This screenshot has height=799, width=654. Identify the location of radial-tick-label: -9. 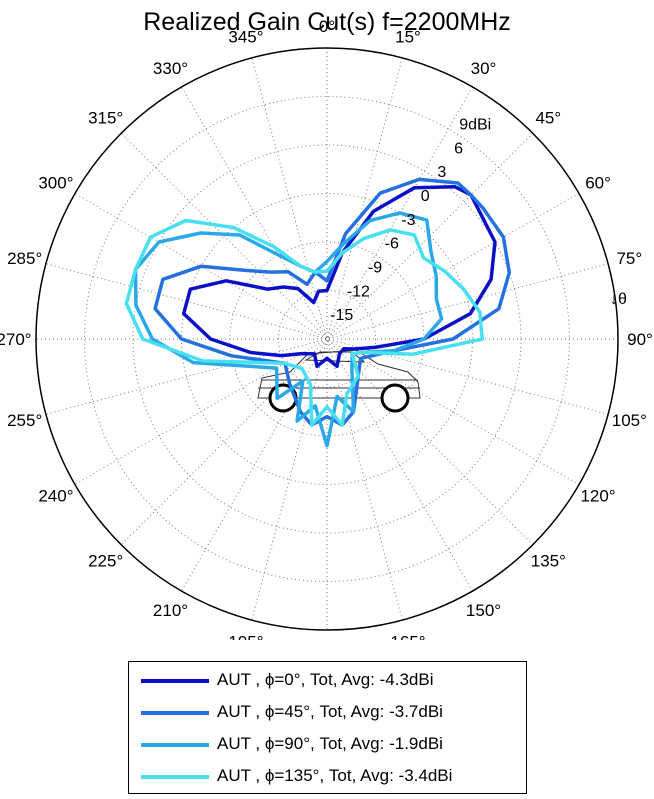
(375, 267).